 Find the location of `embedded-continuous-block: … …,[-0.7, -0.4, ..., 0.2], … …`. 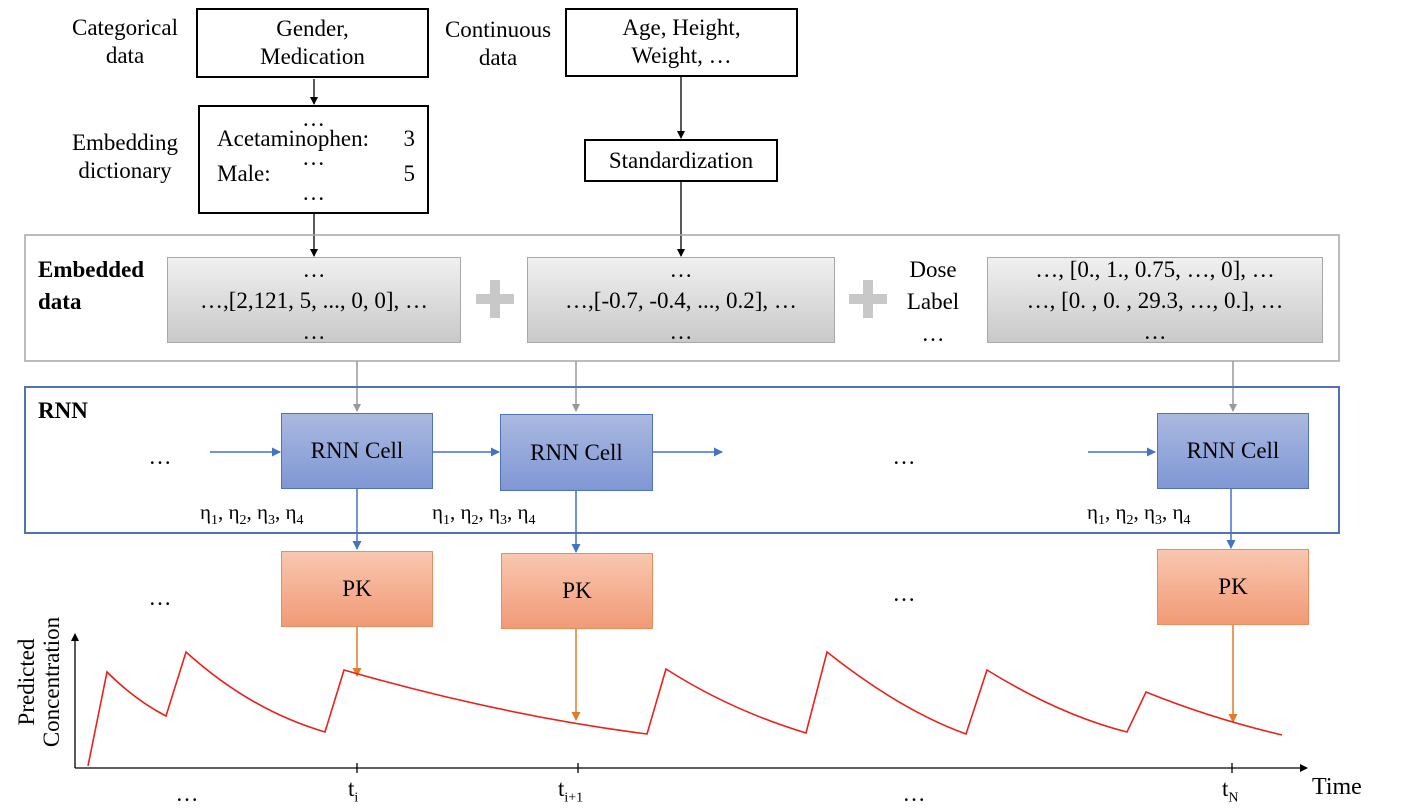

embedded-continuous-block: … …,[-0.7, -0.4, ..., 0.2], … … is located at coordinates (681, 300).